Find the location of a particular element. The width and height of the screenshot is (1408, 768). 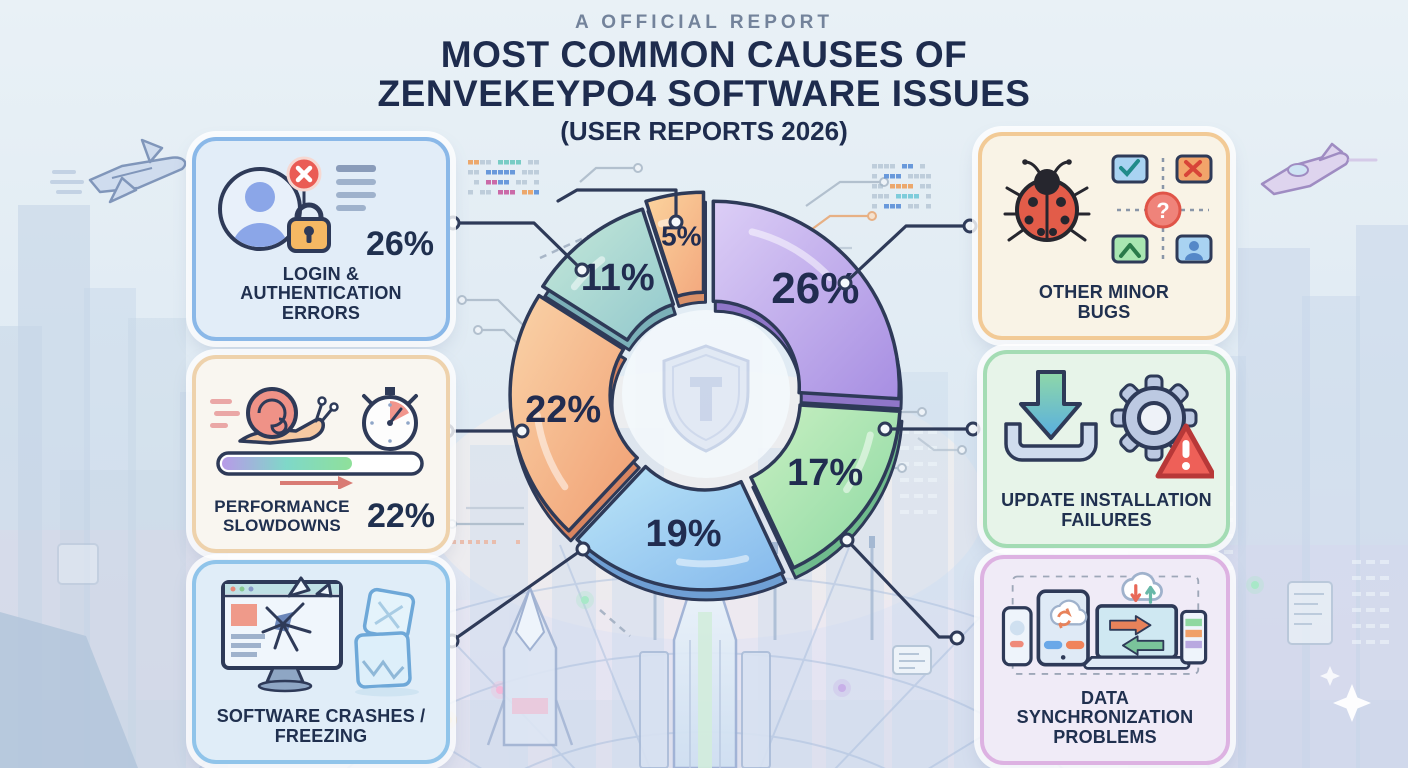

card-update-failures: UPDATE INSTALLATION FAILURES is located at coordinates (1106, 449).